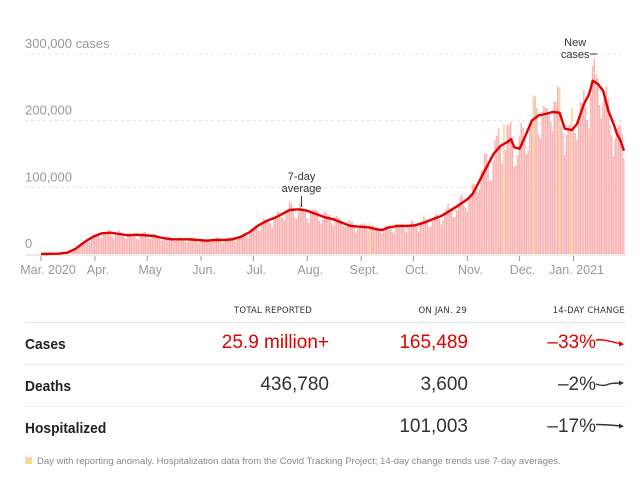 Image resolution: width=640 pixels, height=480 pixels. I want to click on table-row-deaths: Deaths 436,780 3,600 –2%, so click(325, 386).